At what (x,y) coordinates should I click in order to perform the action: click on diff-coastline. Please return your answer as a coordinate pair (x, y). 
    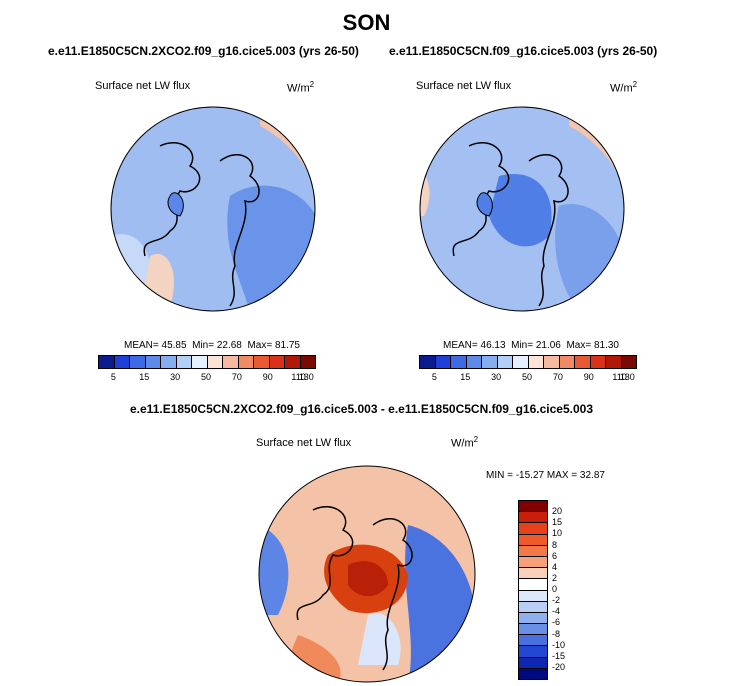
    Looking at the image, I should click on (354, 588).